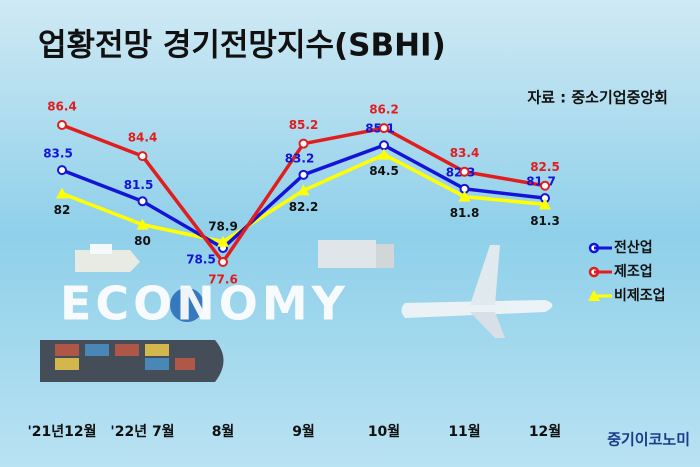 The height and width of the screenshot is (467, 700). I want to click on data-label: 83.2, so click(300, 158).